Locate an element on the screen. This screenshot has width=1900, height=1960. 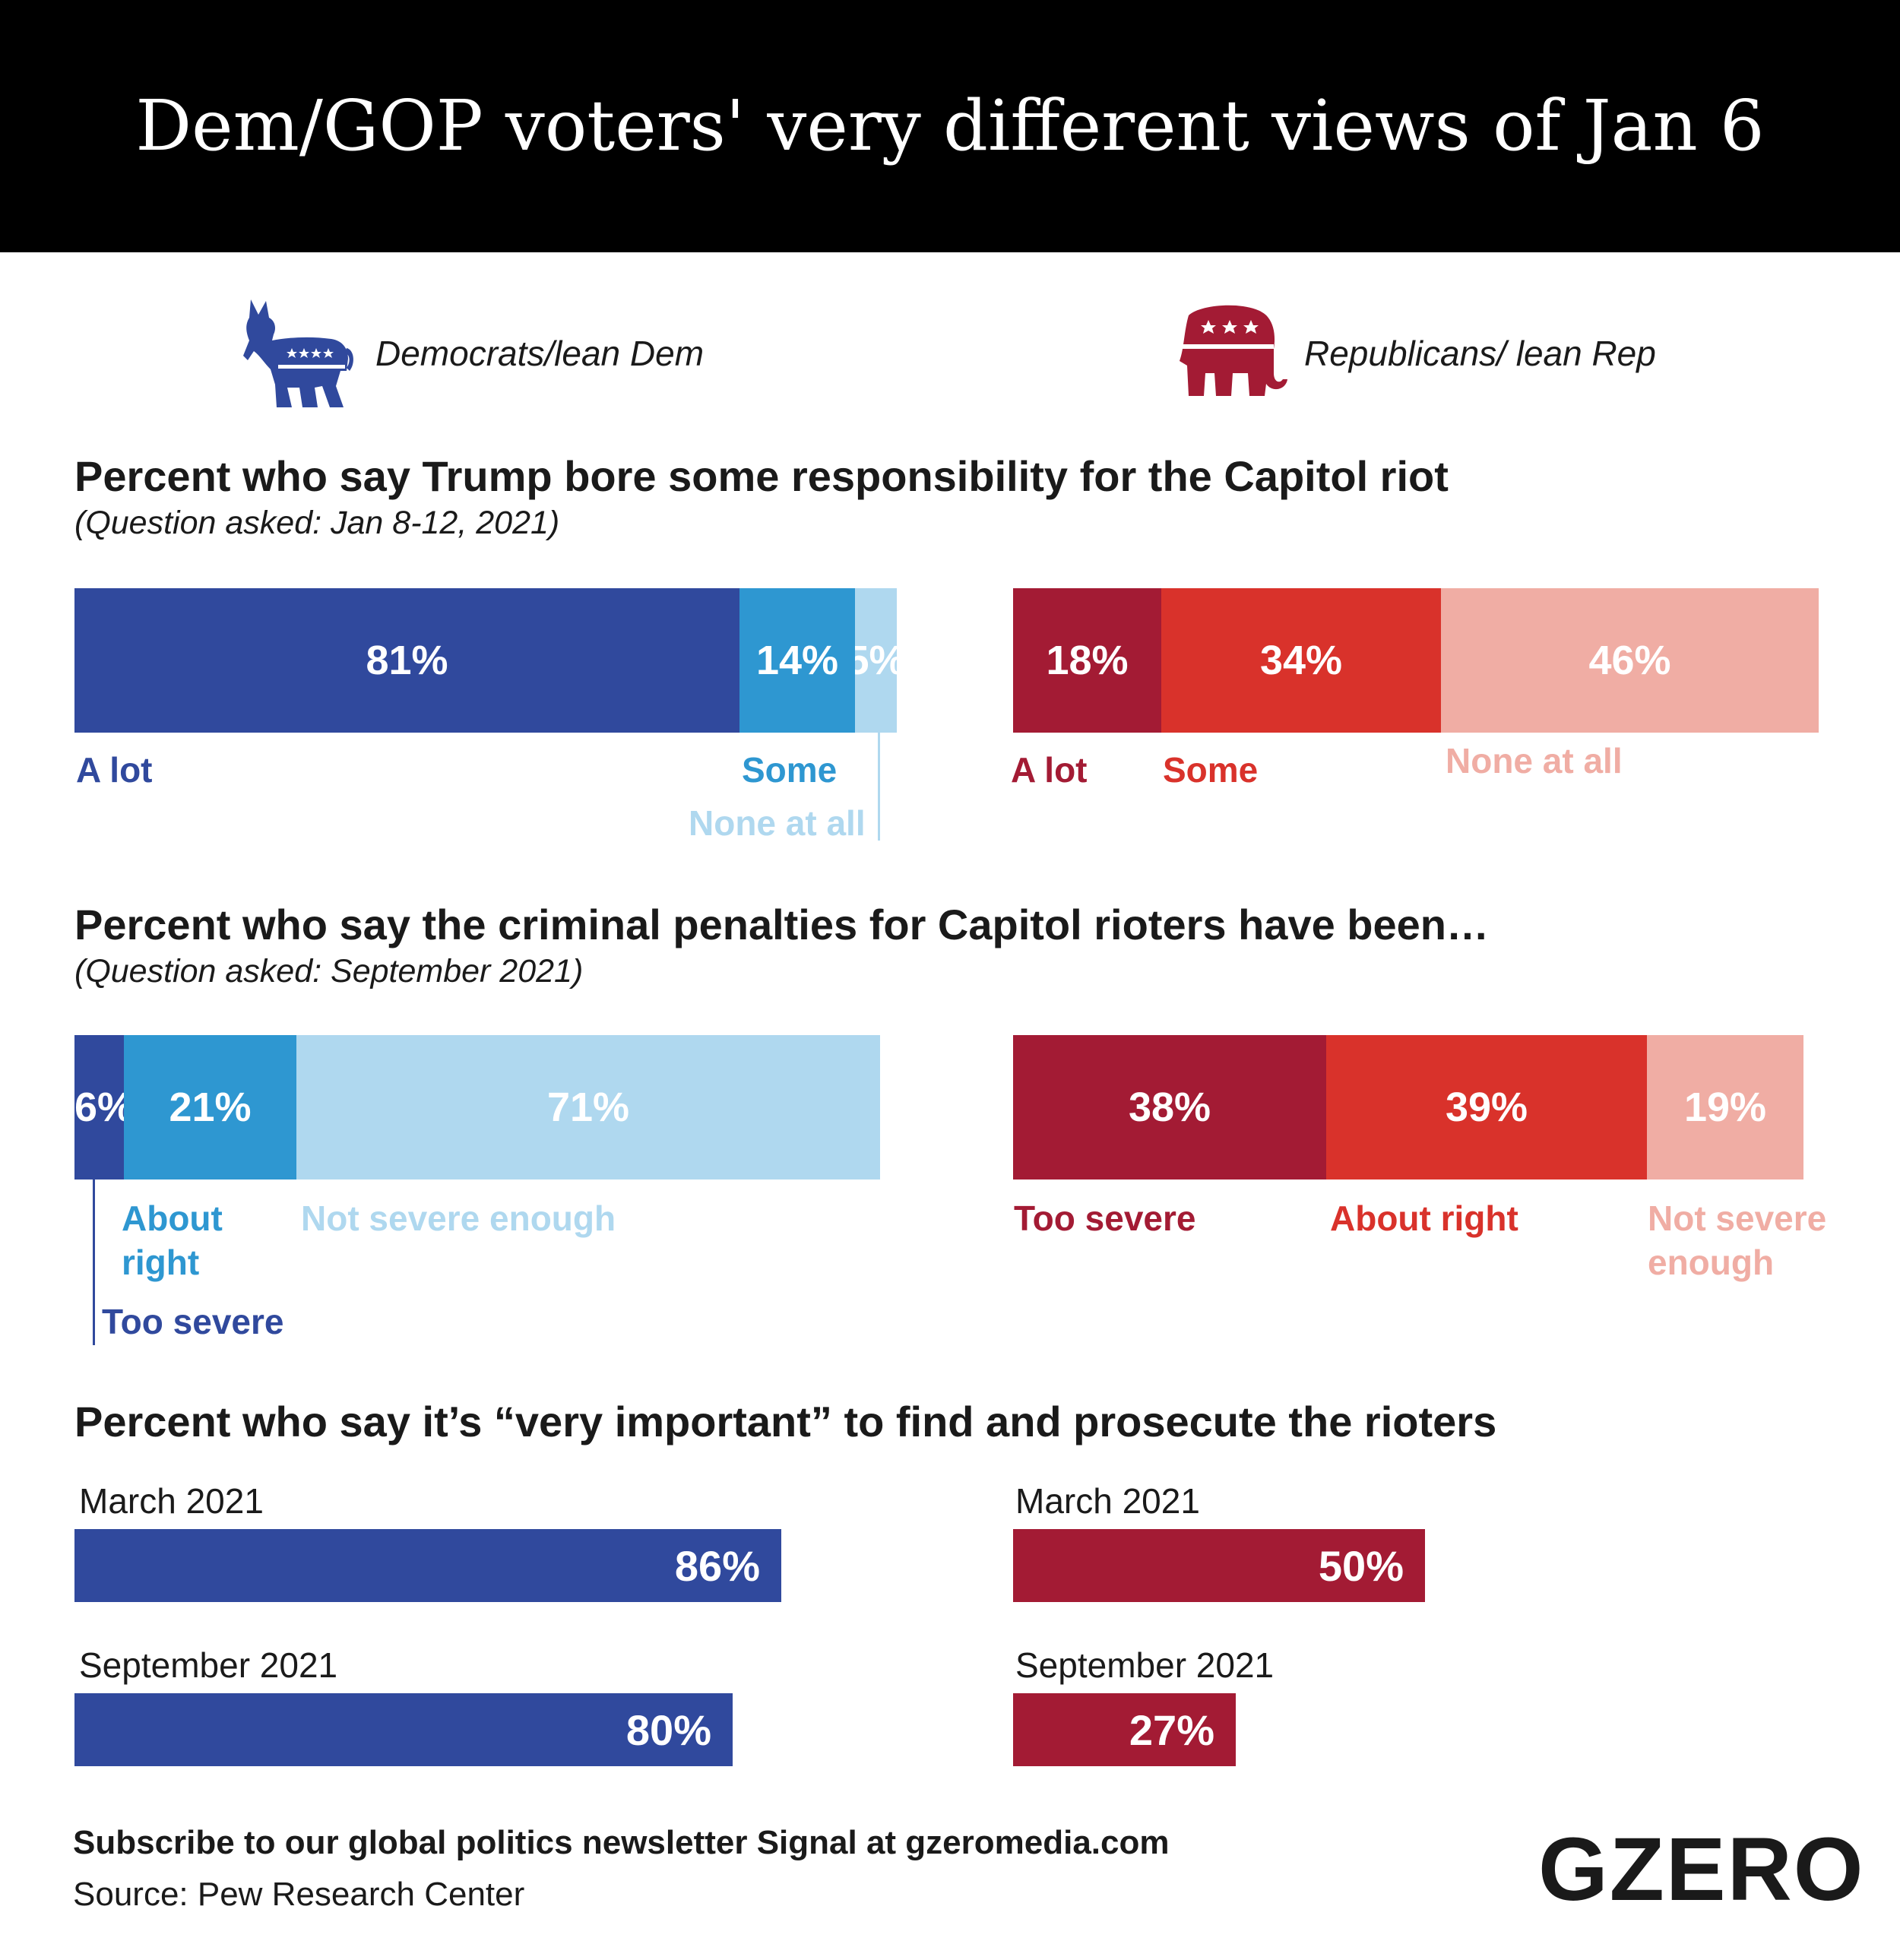
q2-rep-seg-too-severe: 38% is located at coordinates (1170, 1107).